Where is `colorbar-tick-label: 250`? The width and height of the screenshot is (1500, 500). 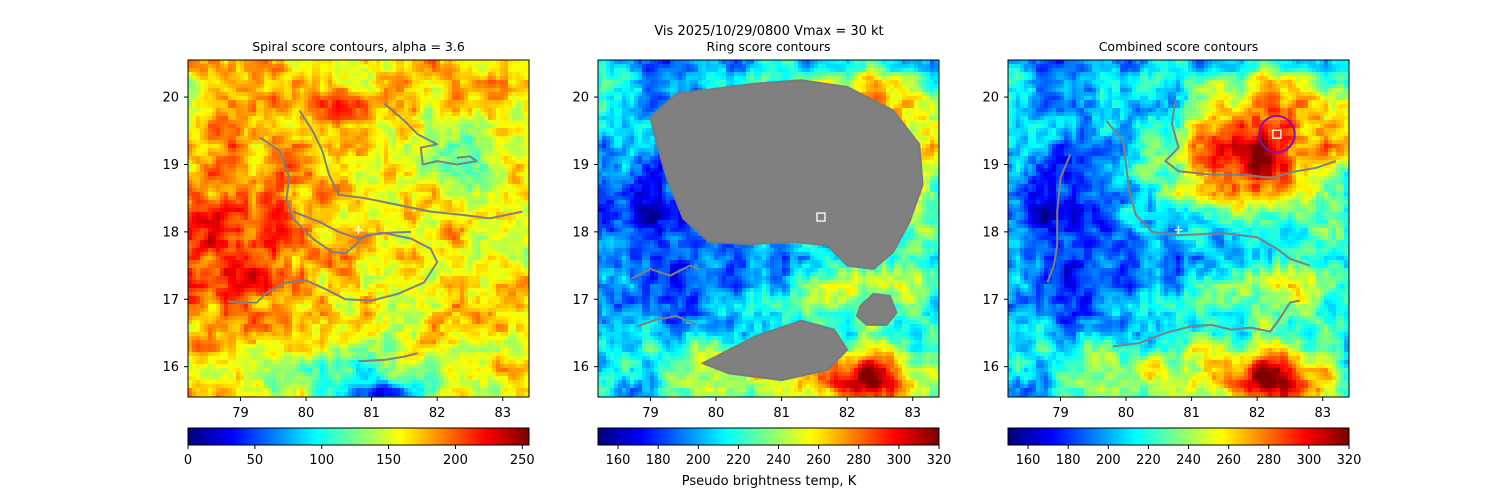
colorbar-tick-label: 250 is located at coordinates (522, 460).